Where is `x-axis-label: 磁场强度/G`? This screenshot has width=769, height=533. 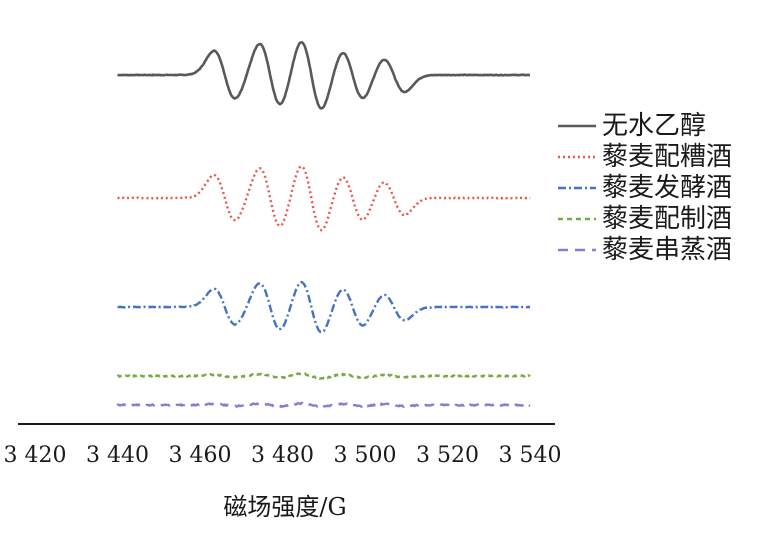 x-axis-label: 磁场强度/G is located at coordinates (284, 507).